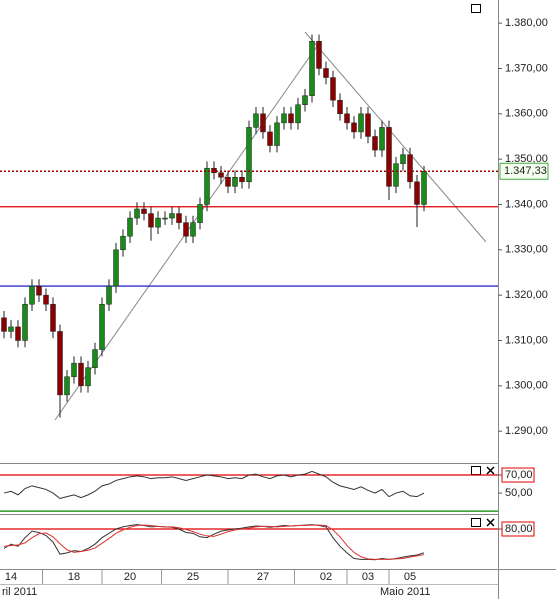 This screenshot has width=556, height=599. Describe the element at coordinates (526, 340) in the screenshot. I see `y-tick-label: 1.310,00` at that location.